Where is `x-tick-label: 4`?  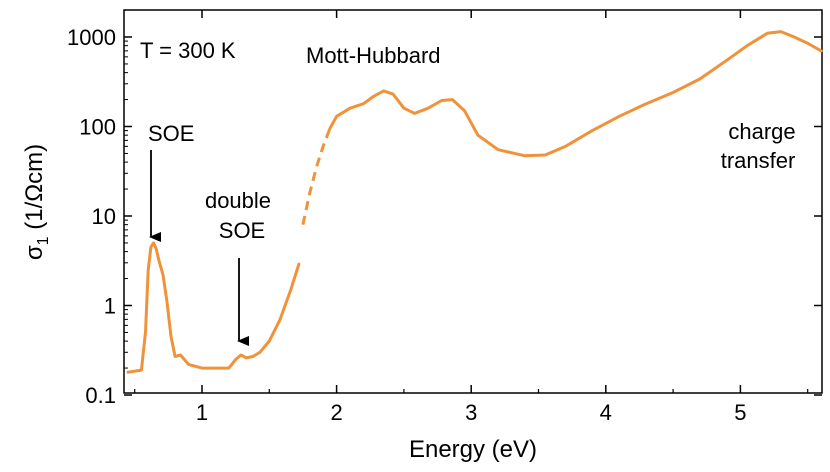 x-tick-label: 4 is located at coordinates (606, 412).